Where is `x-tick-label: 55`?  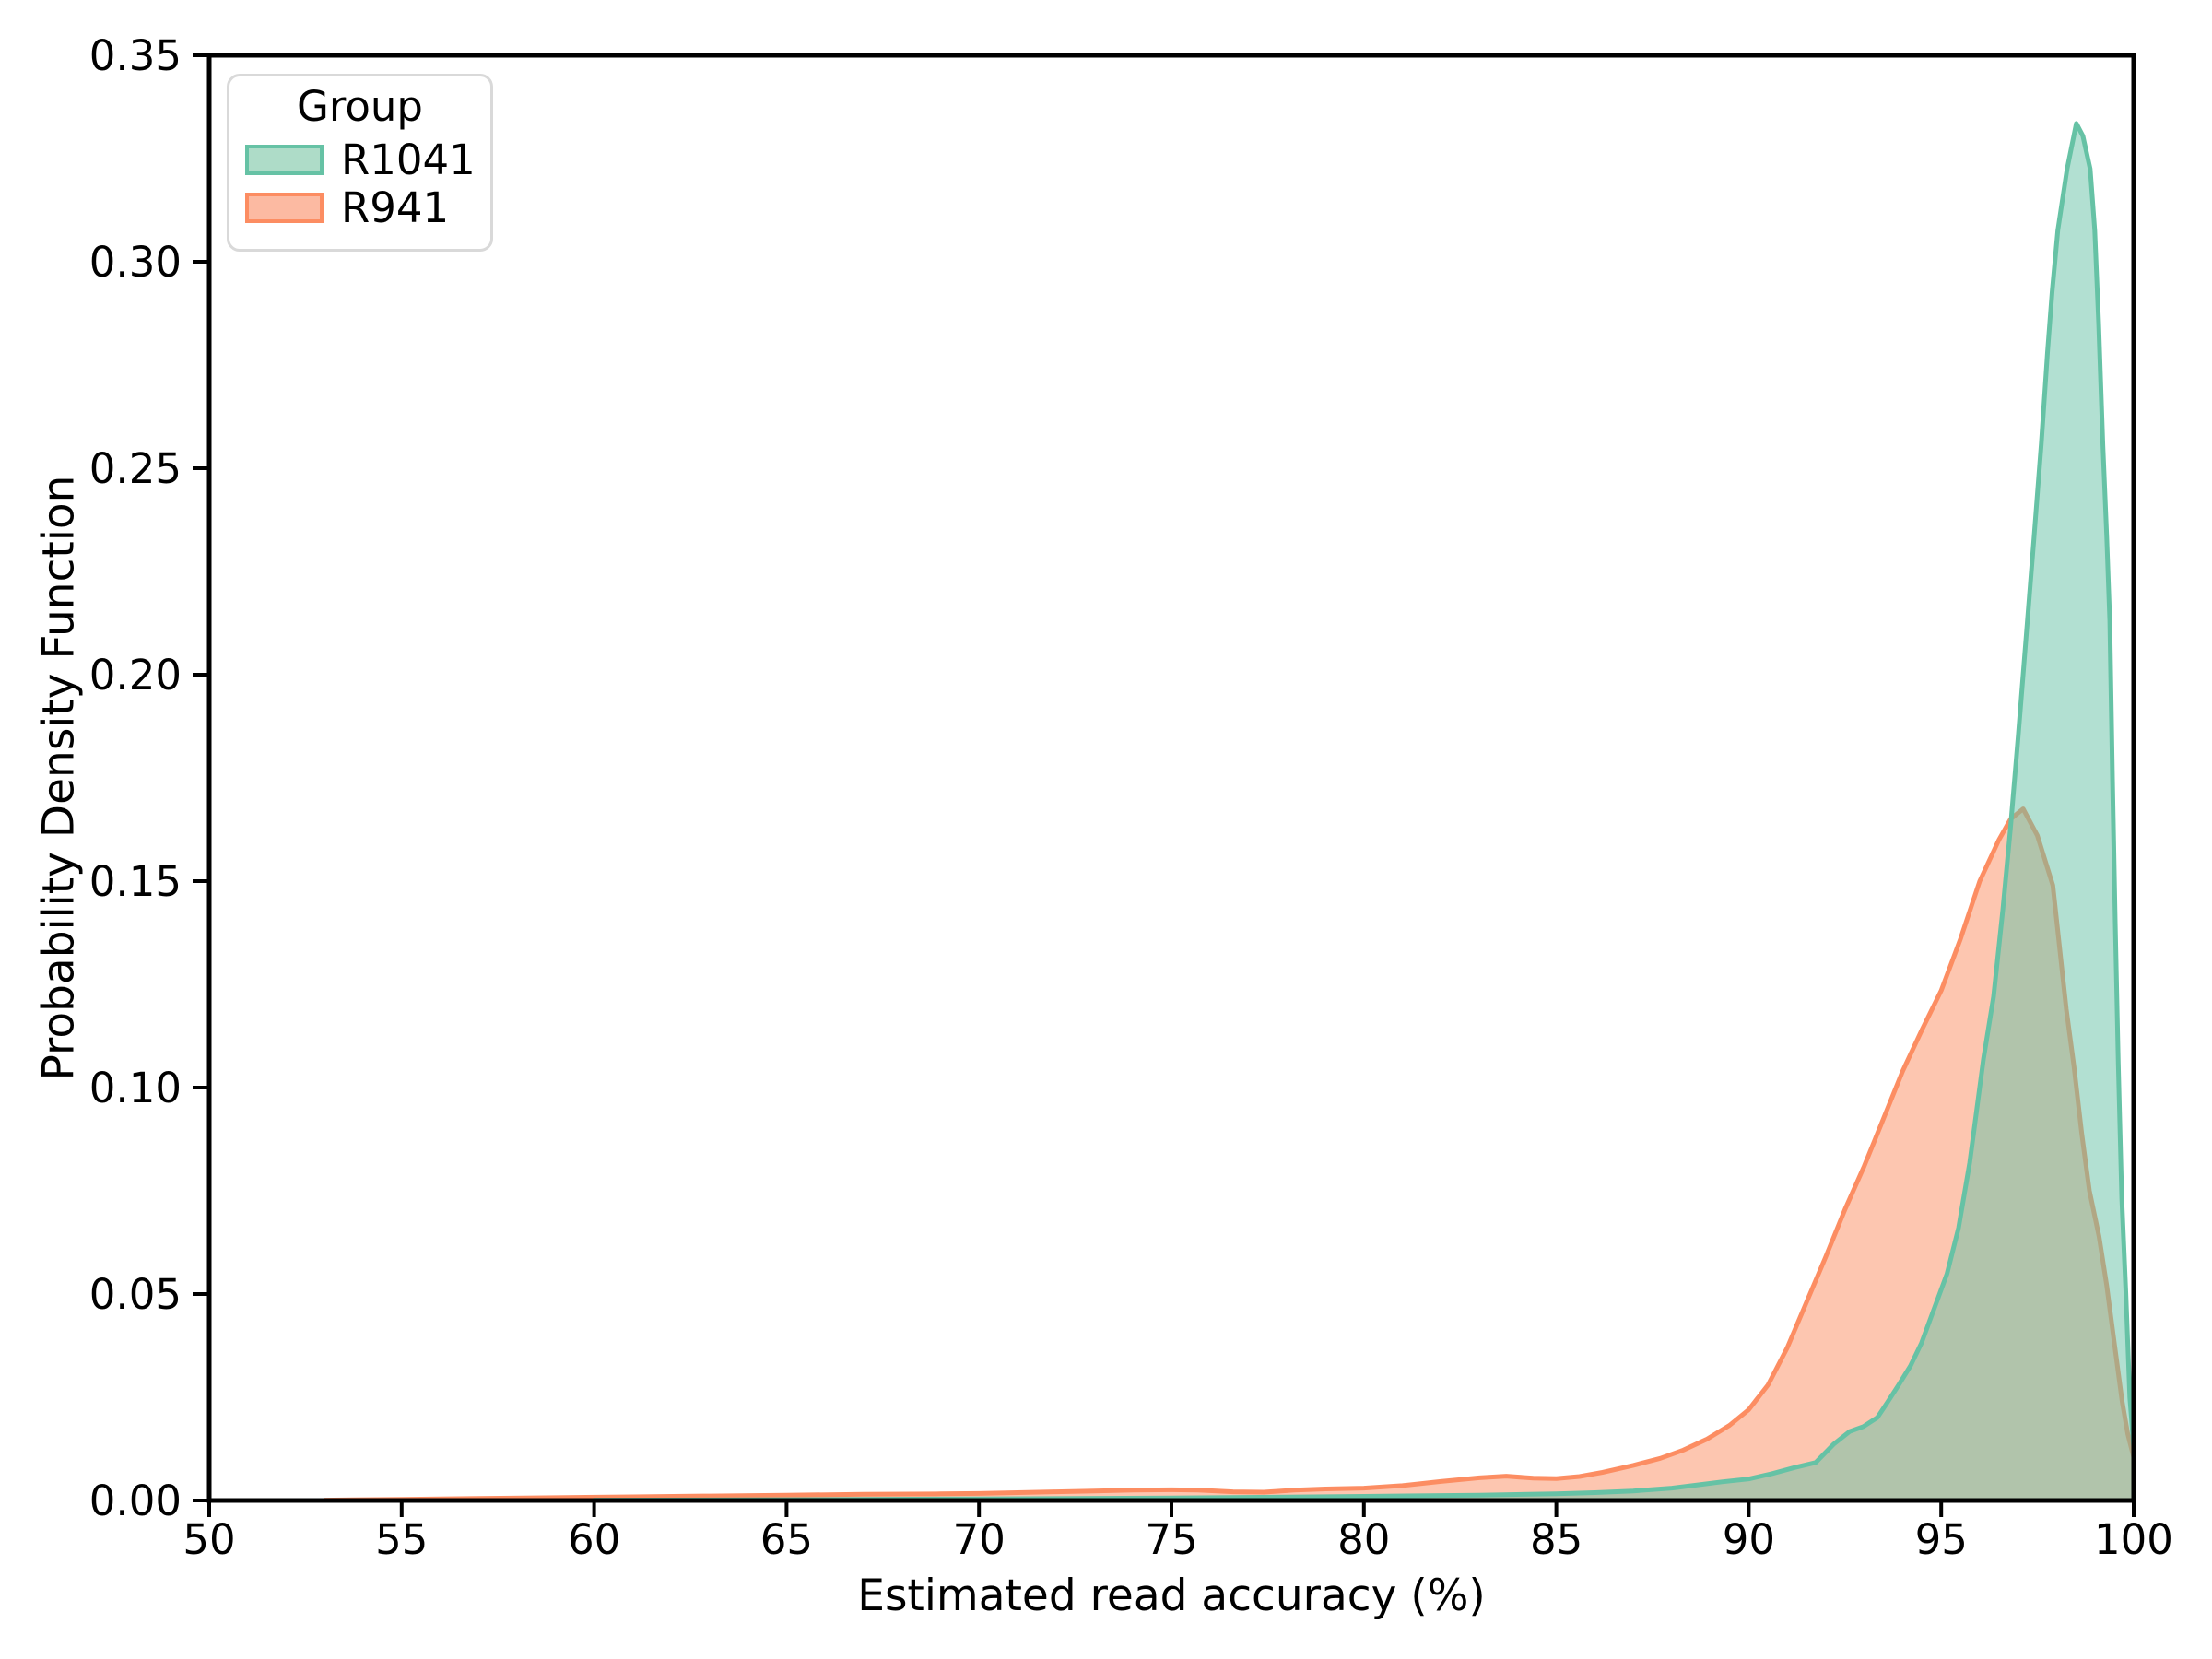
x-tick-label: 55 is located at coordinates (401, 1539).